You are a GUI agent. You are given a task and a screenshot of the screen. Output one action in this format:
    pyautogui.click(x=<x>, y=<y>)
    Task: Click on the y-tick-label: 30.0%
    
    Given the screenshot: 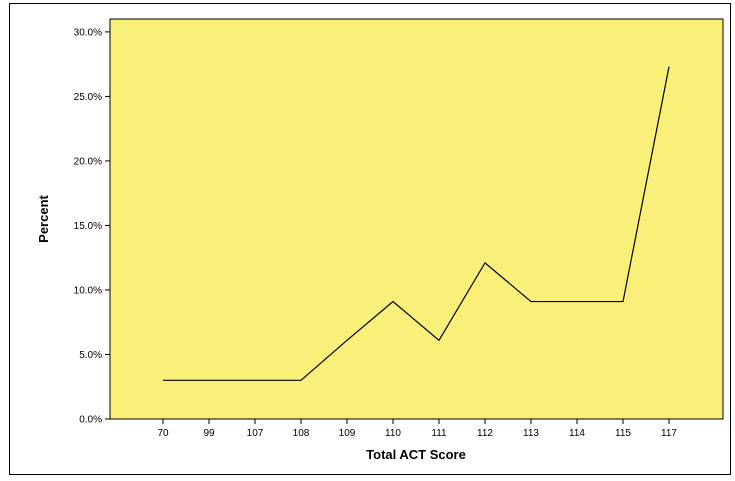 What is the action you would take?
    pyautogui.click(x=88, y=32)
    